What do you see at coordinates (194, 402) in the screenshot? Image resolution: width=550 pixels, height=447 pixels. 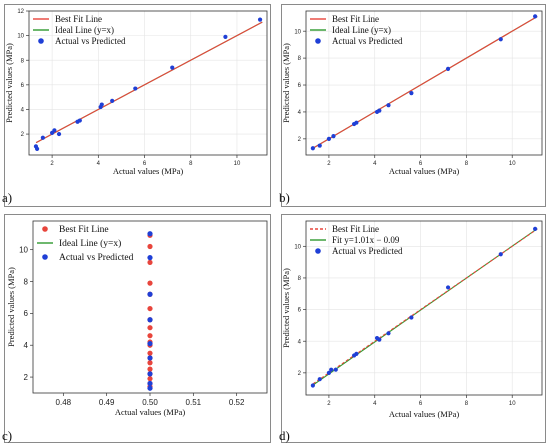 I see `x-tick-label: 0.51` at bounding box center [194, 402].